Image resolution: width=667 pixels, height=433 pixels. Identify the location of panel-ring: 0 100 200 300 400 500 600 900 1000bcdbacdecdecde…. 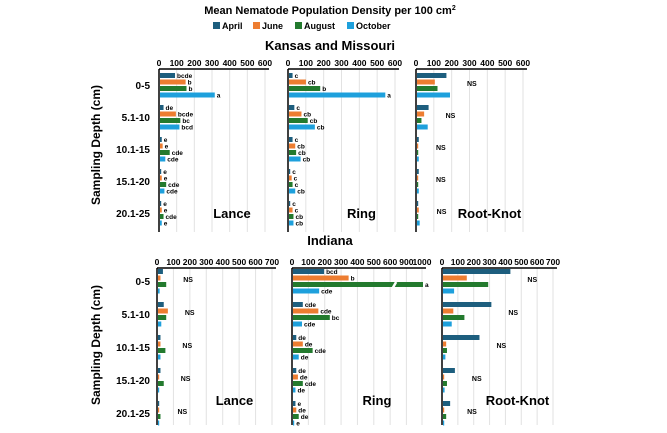
(361, 342).